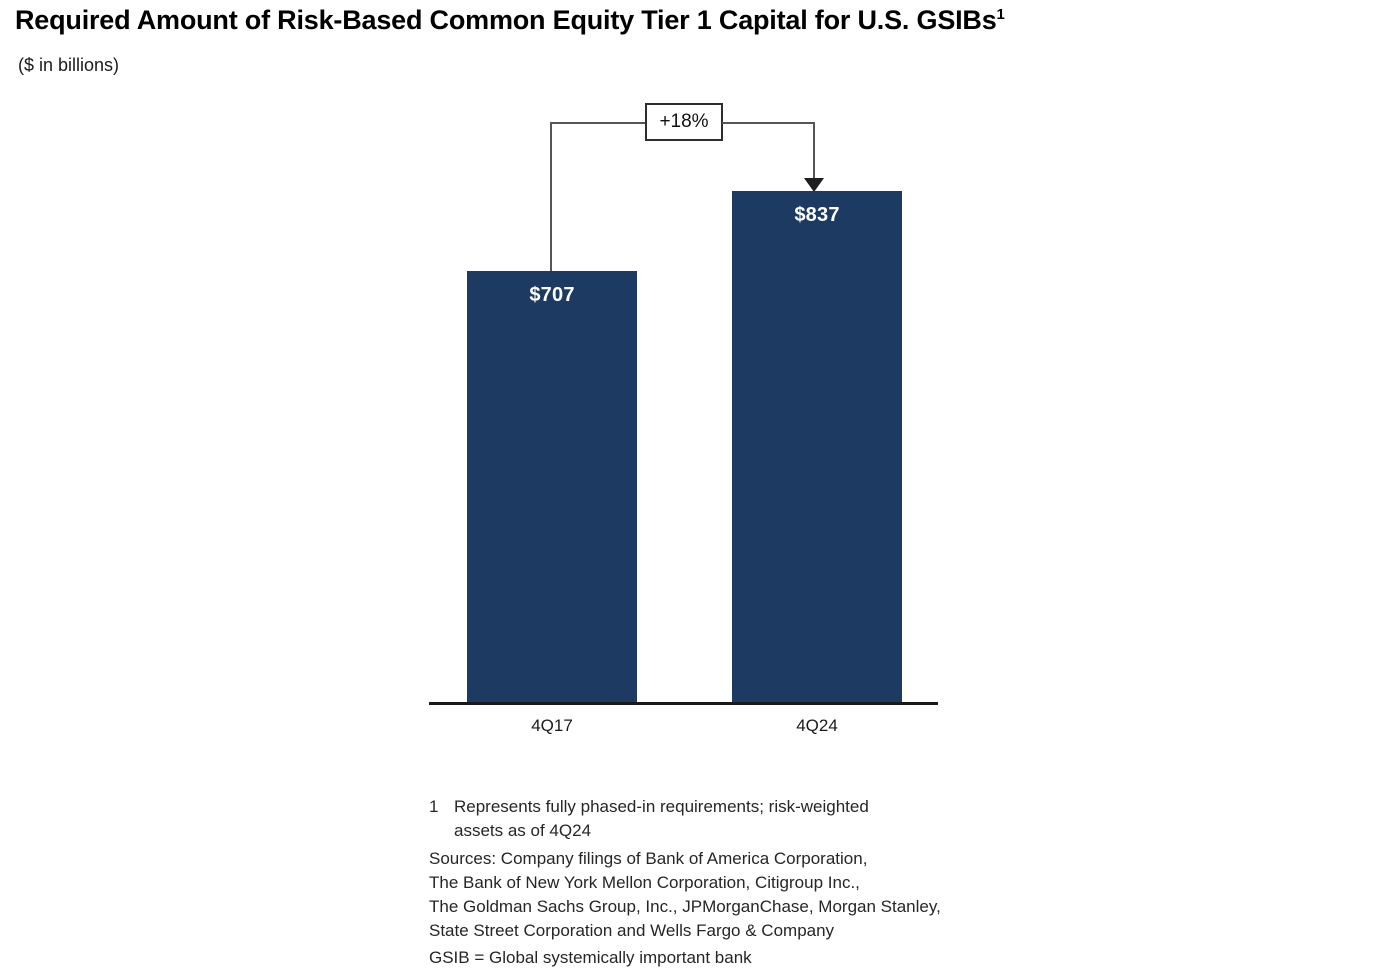 Image resolution: width=1400 pixels, height=979 pixels. Describe the element at coordinates (768, 123) in the screenshot. I see `connector-right-horizontal-line` at that location.